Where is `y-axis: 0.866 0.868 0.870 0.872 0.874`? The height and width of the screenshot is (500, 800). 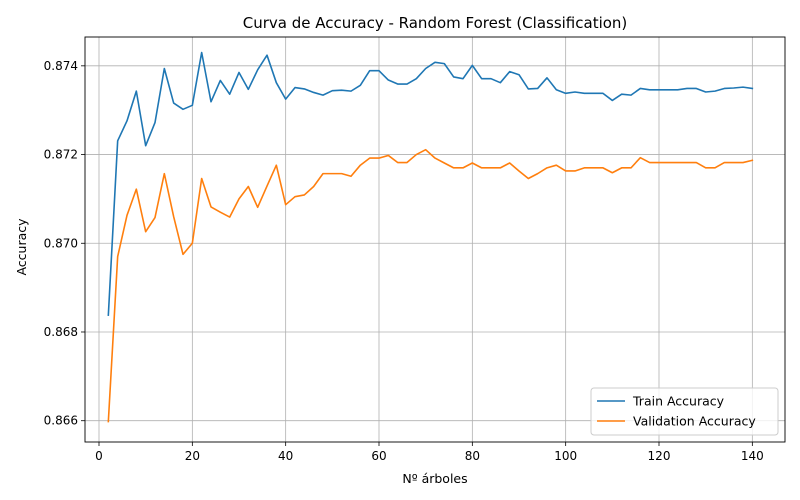
y-axis: 0.866 0.868 0.870 0.872 0.874 is located at coordinates (64, 243).